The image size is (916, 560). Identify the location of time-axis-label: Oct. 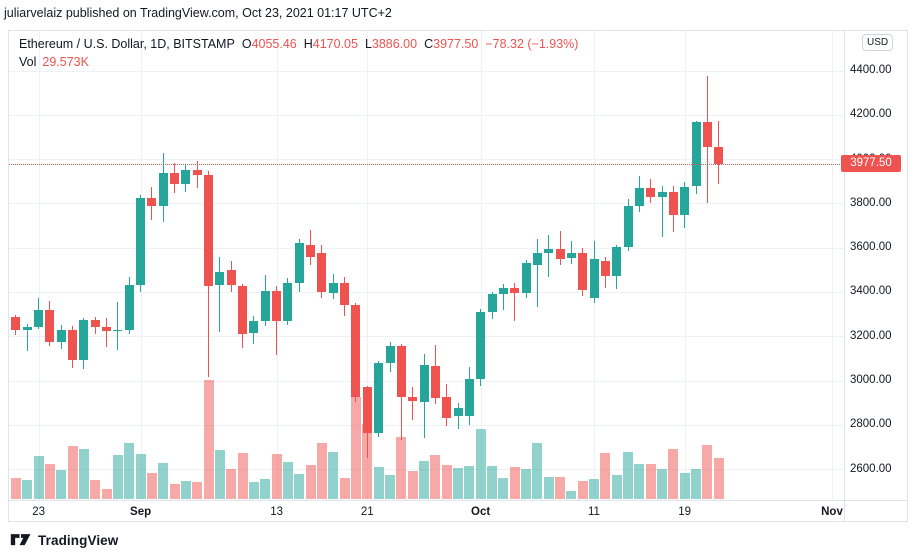
(481, 512).